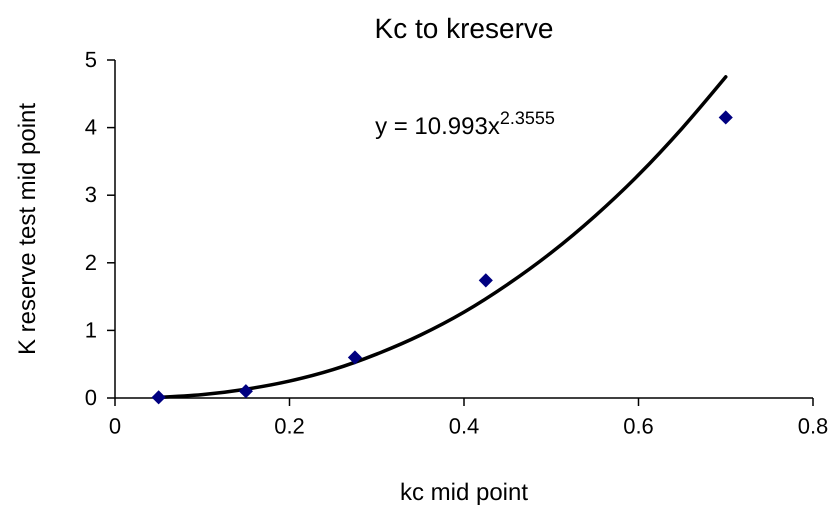 The width and height of the screenshot is (837, 509). I want to click on x-tick-label: 0.6, so click(638, 426).